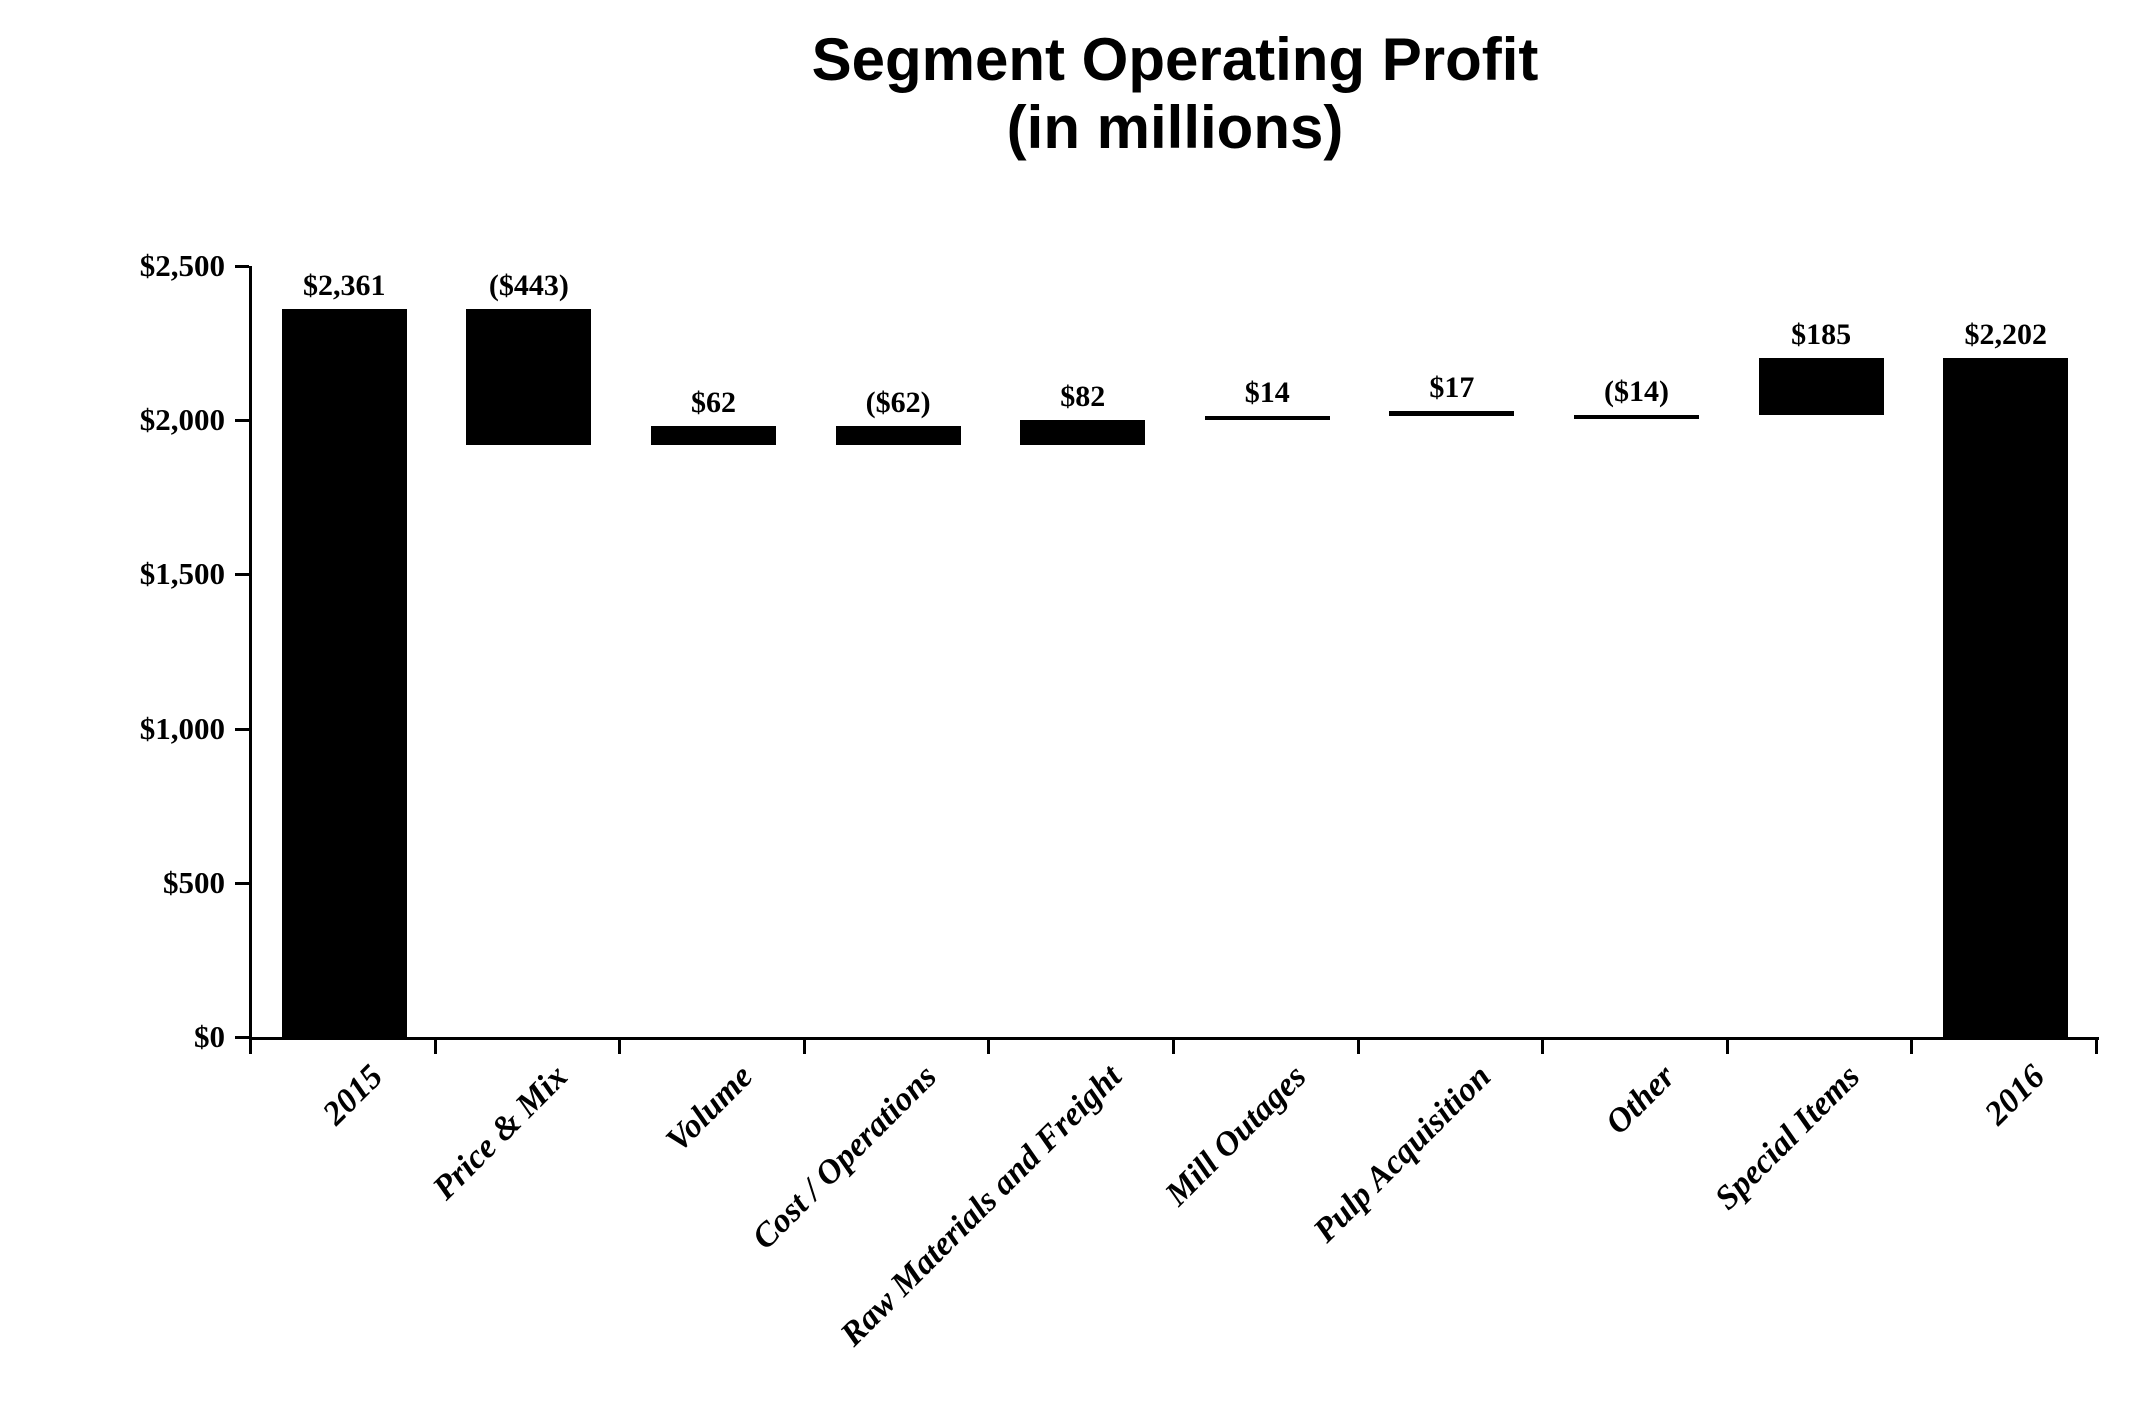 The image size is (2129, 1421). I want to click on y-axis-tick-label: $0, so click(209, 1036).